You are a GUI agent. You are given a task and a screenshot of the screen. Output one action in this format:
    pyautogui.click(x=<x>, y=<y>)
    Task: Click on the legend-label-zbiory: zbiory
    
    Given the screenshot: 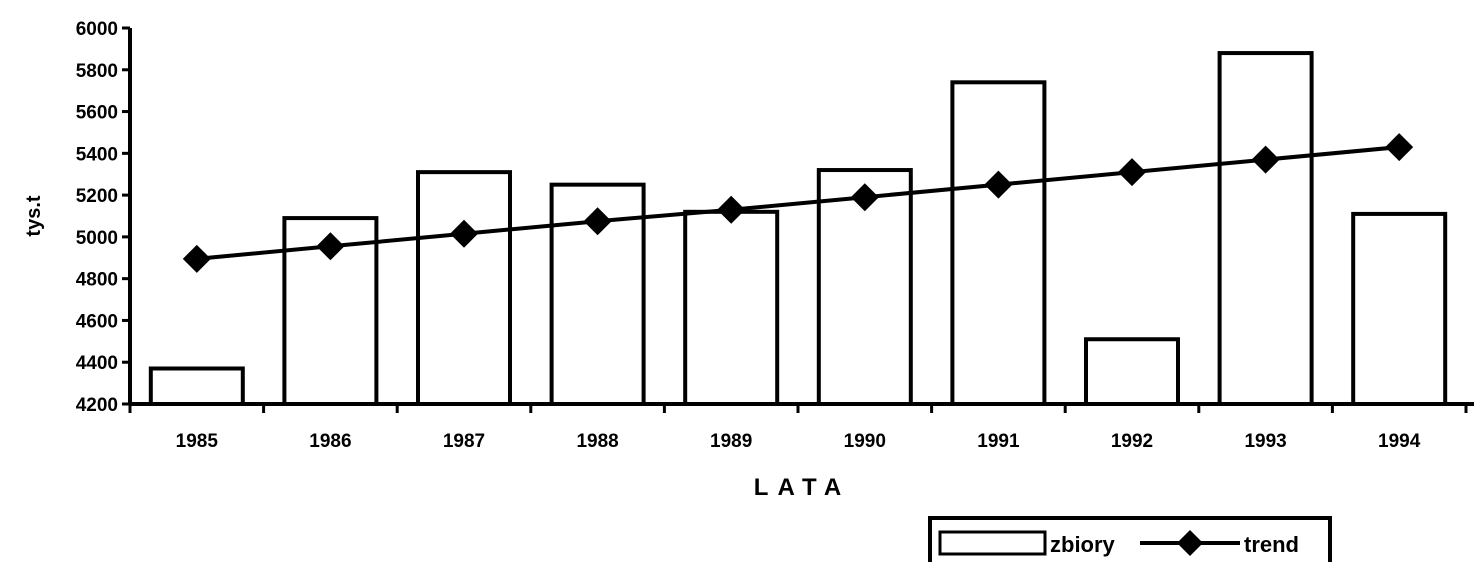 What is the action you would take?
    pyautogui.click(x=1083, y=544)
    